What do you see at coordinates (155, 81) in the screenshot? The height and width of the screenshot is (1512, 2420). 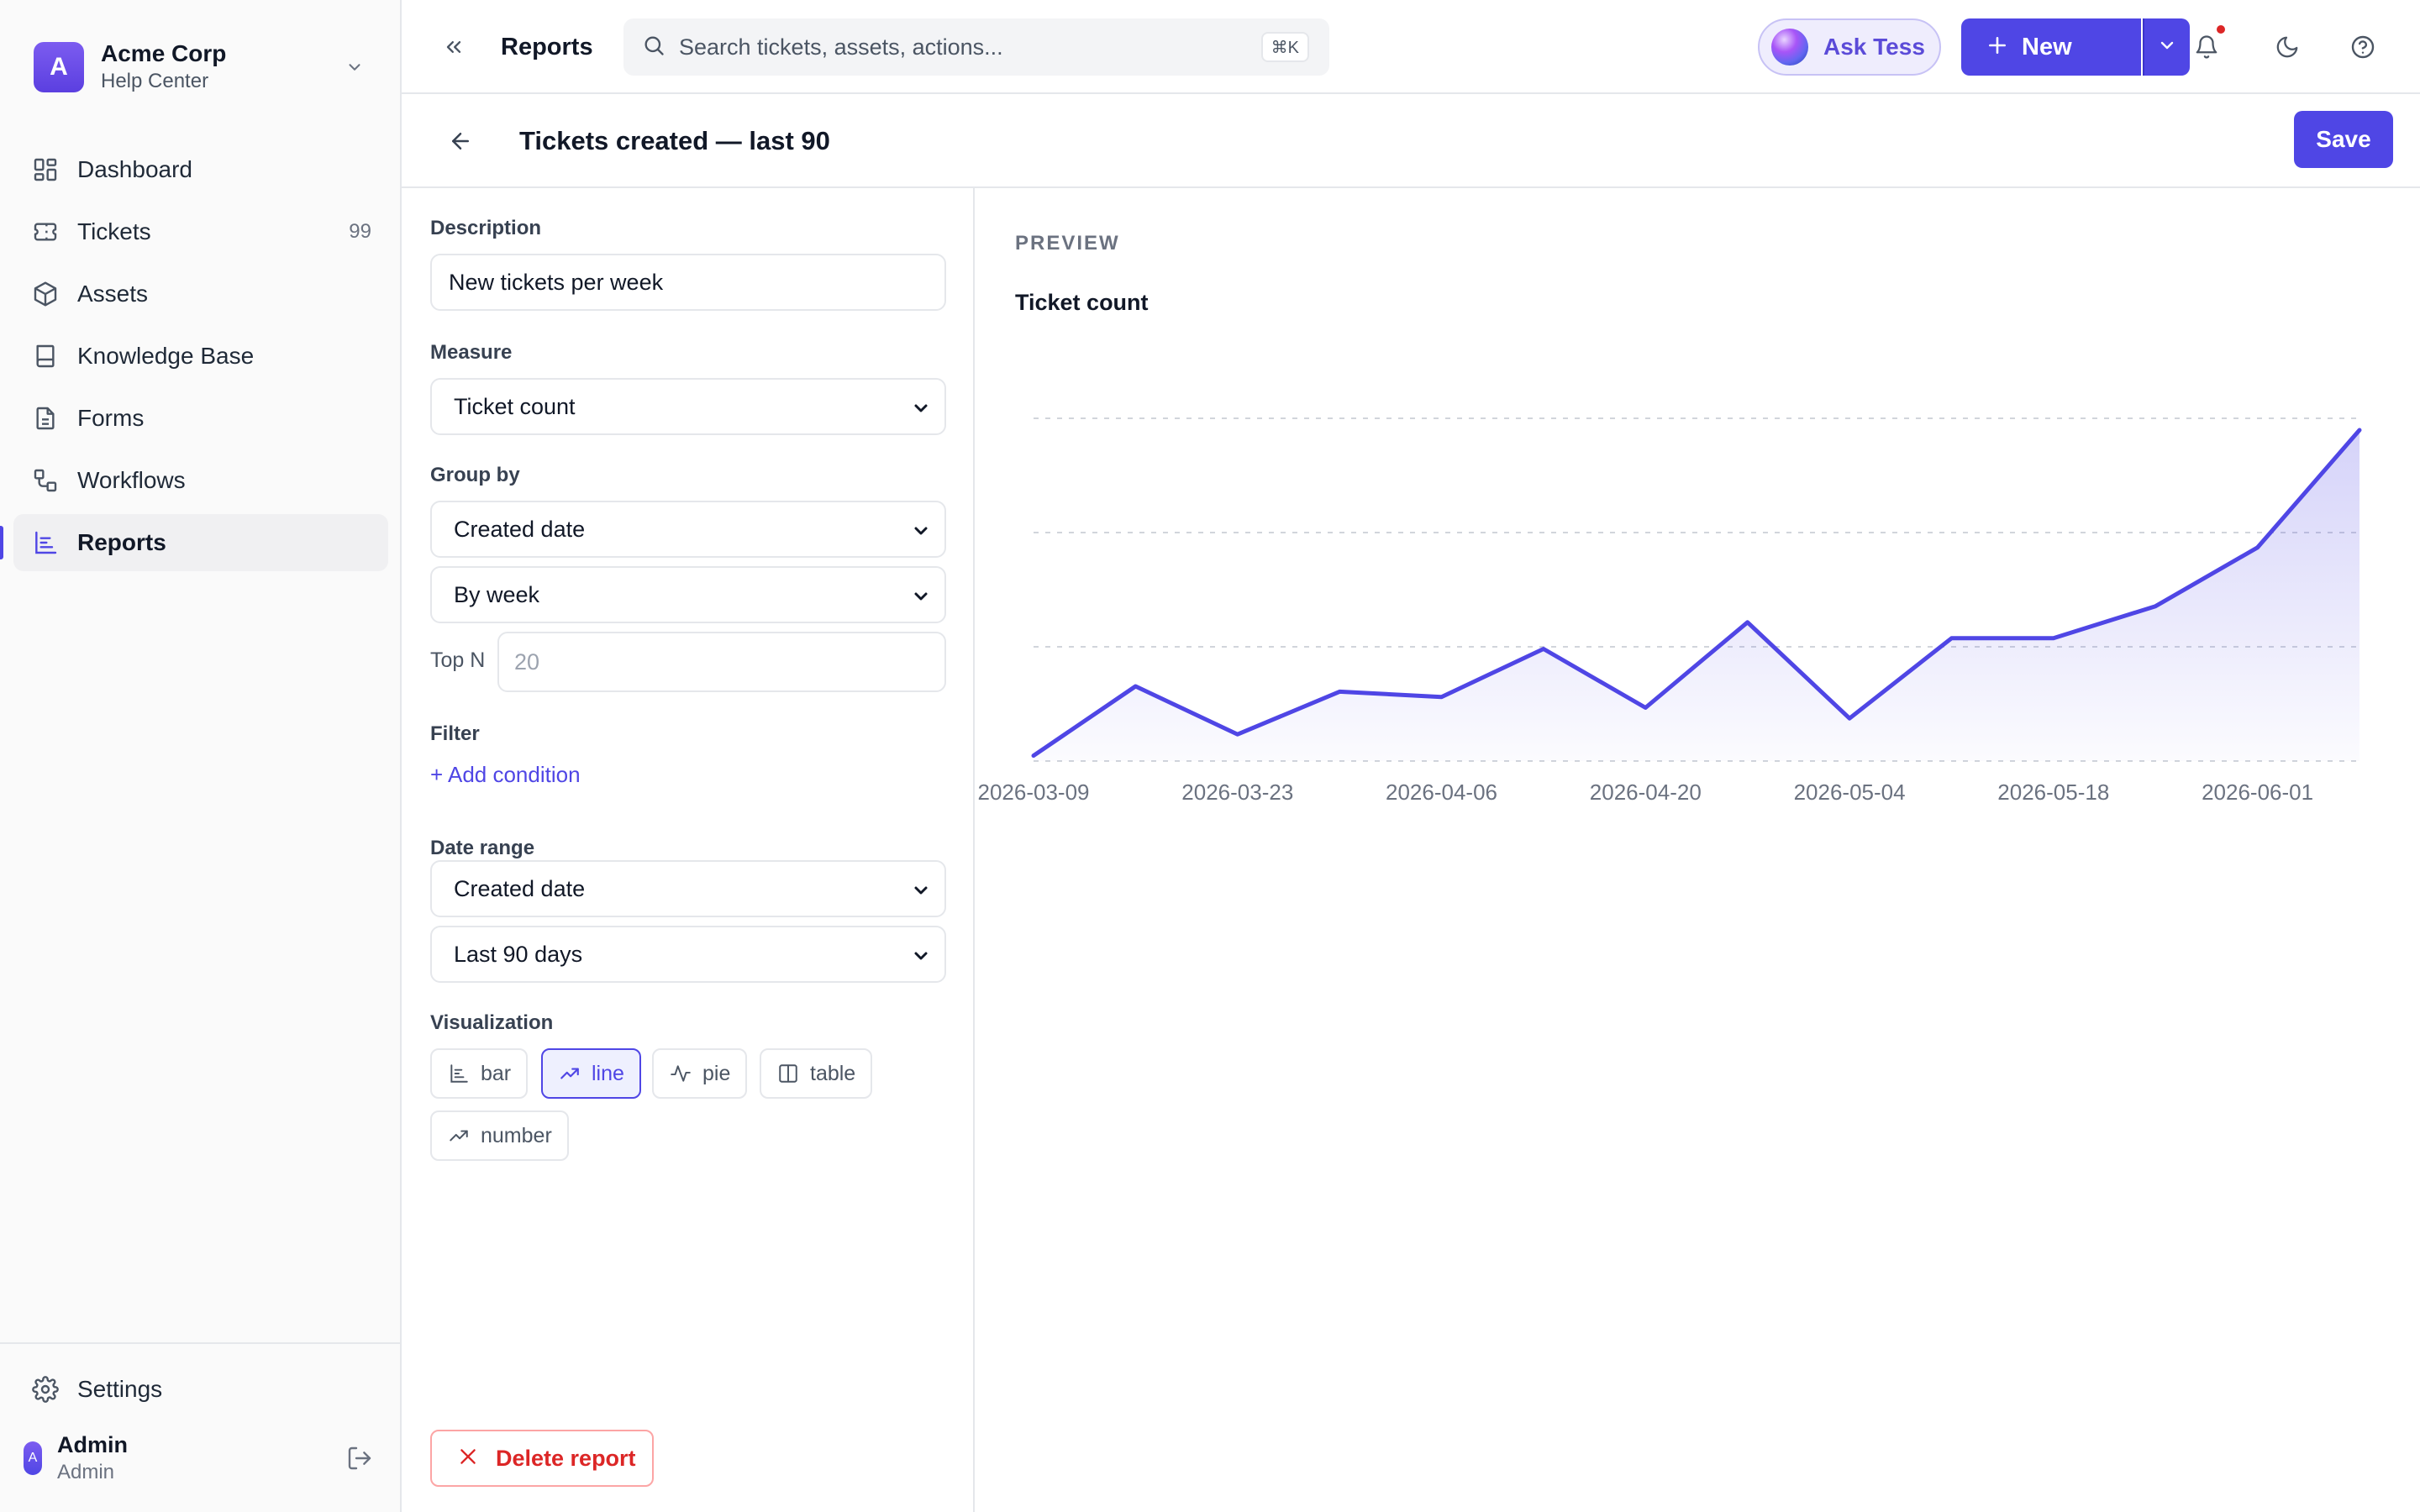 I see `org-subtitle: Help Center` at bounding box center [155, 81].